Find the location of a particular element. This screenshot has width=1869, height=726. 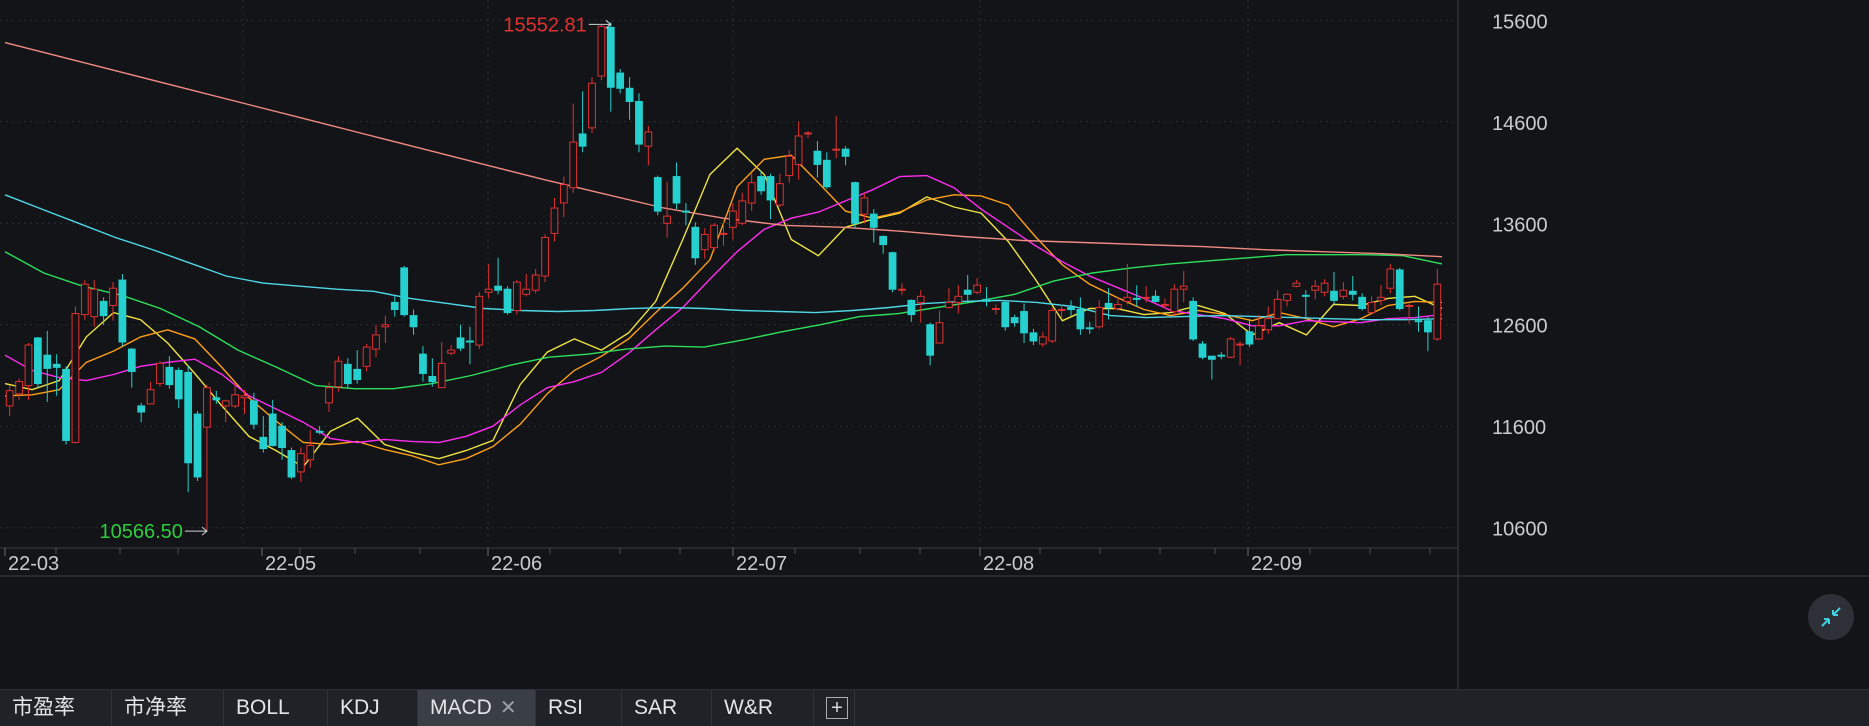

min-value-label: 10566.50 is located at coordinates (141, 532).